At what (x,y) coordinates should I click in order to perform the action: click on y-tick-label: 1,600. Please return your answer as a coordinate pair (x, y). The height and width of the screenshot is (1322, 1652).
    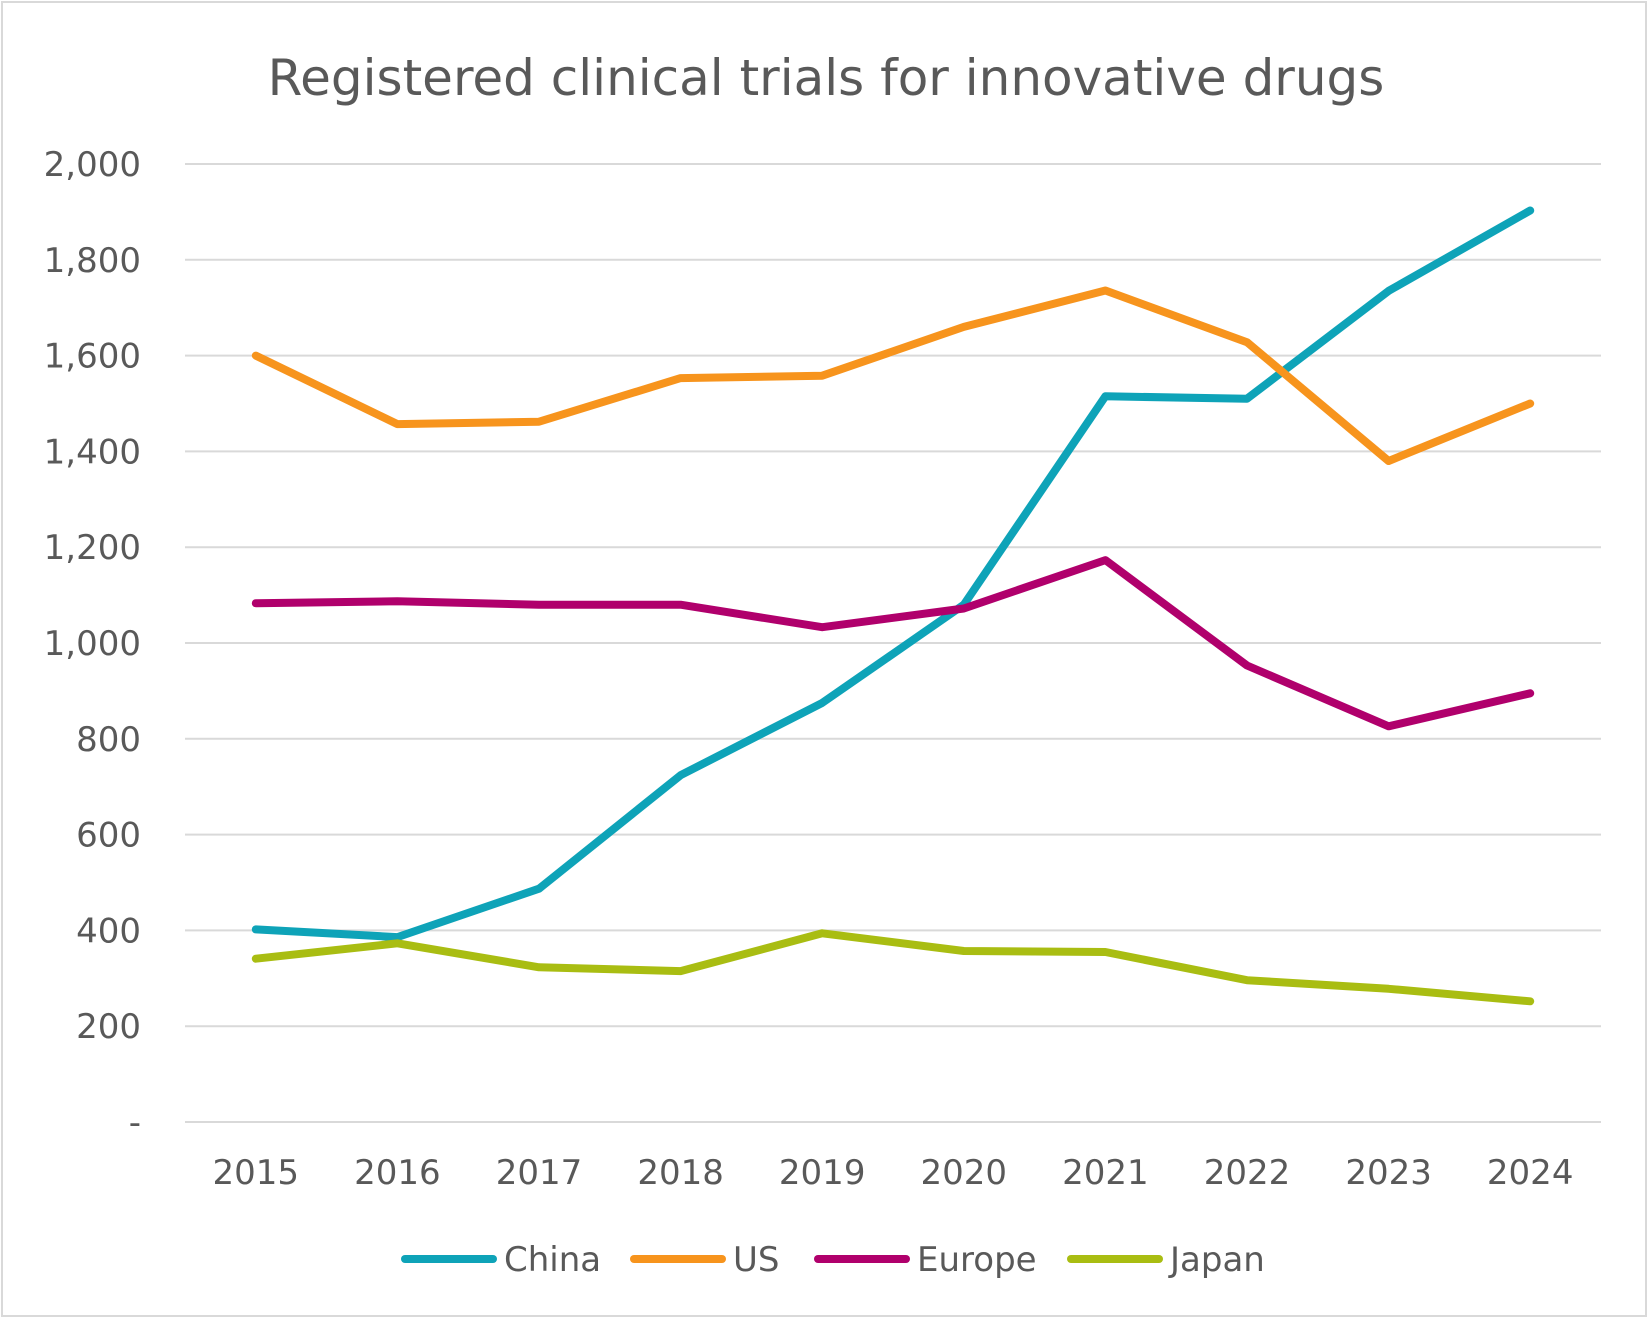
    Looking at the image, I should click on (92, 357).